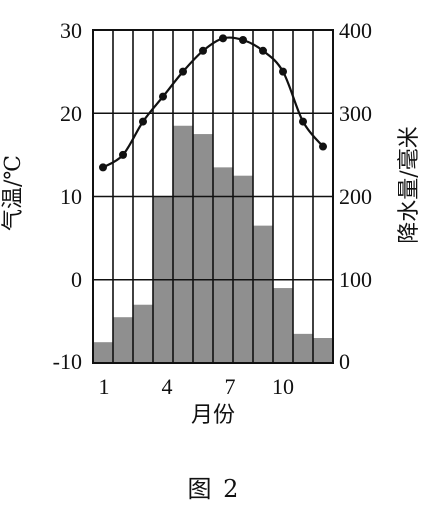 Image resolution: width=427 pixels, height=507 pixels. What do you see at coordinates (230, 386) in the screenshot?
I see `x-tick-label: 7` at bounding box center [230, 386].